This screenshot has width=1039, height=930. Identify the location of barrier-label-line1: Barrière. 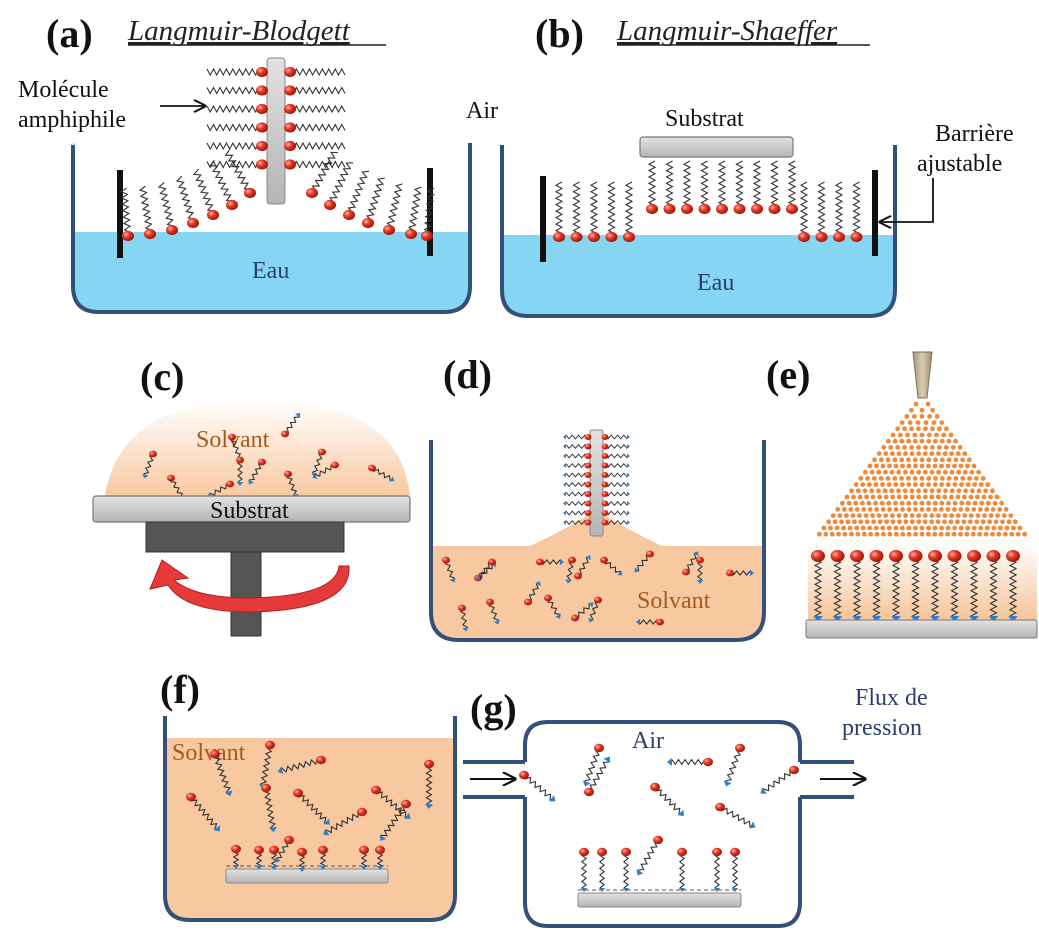
(974, 134).